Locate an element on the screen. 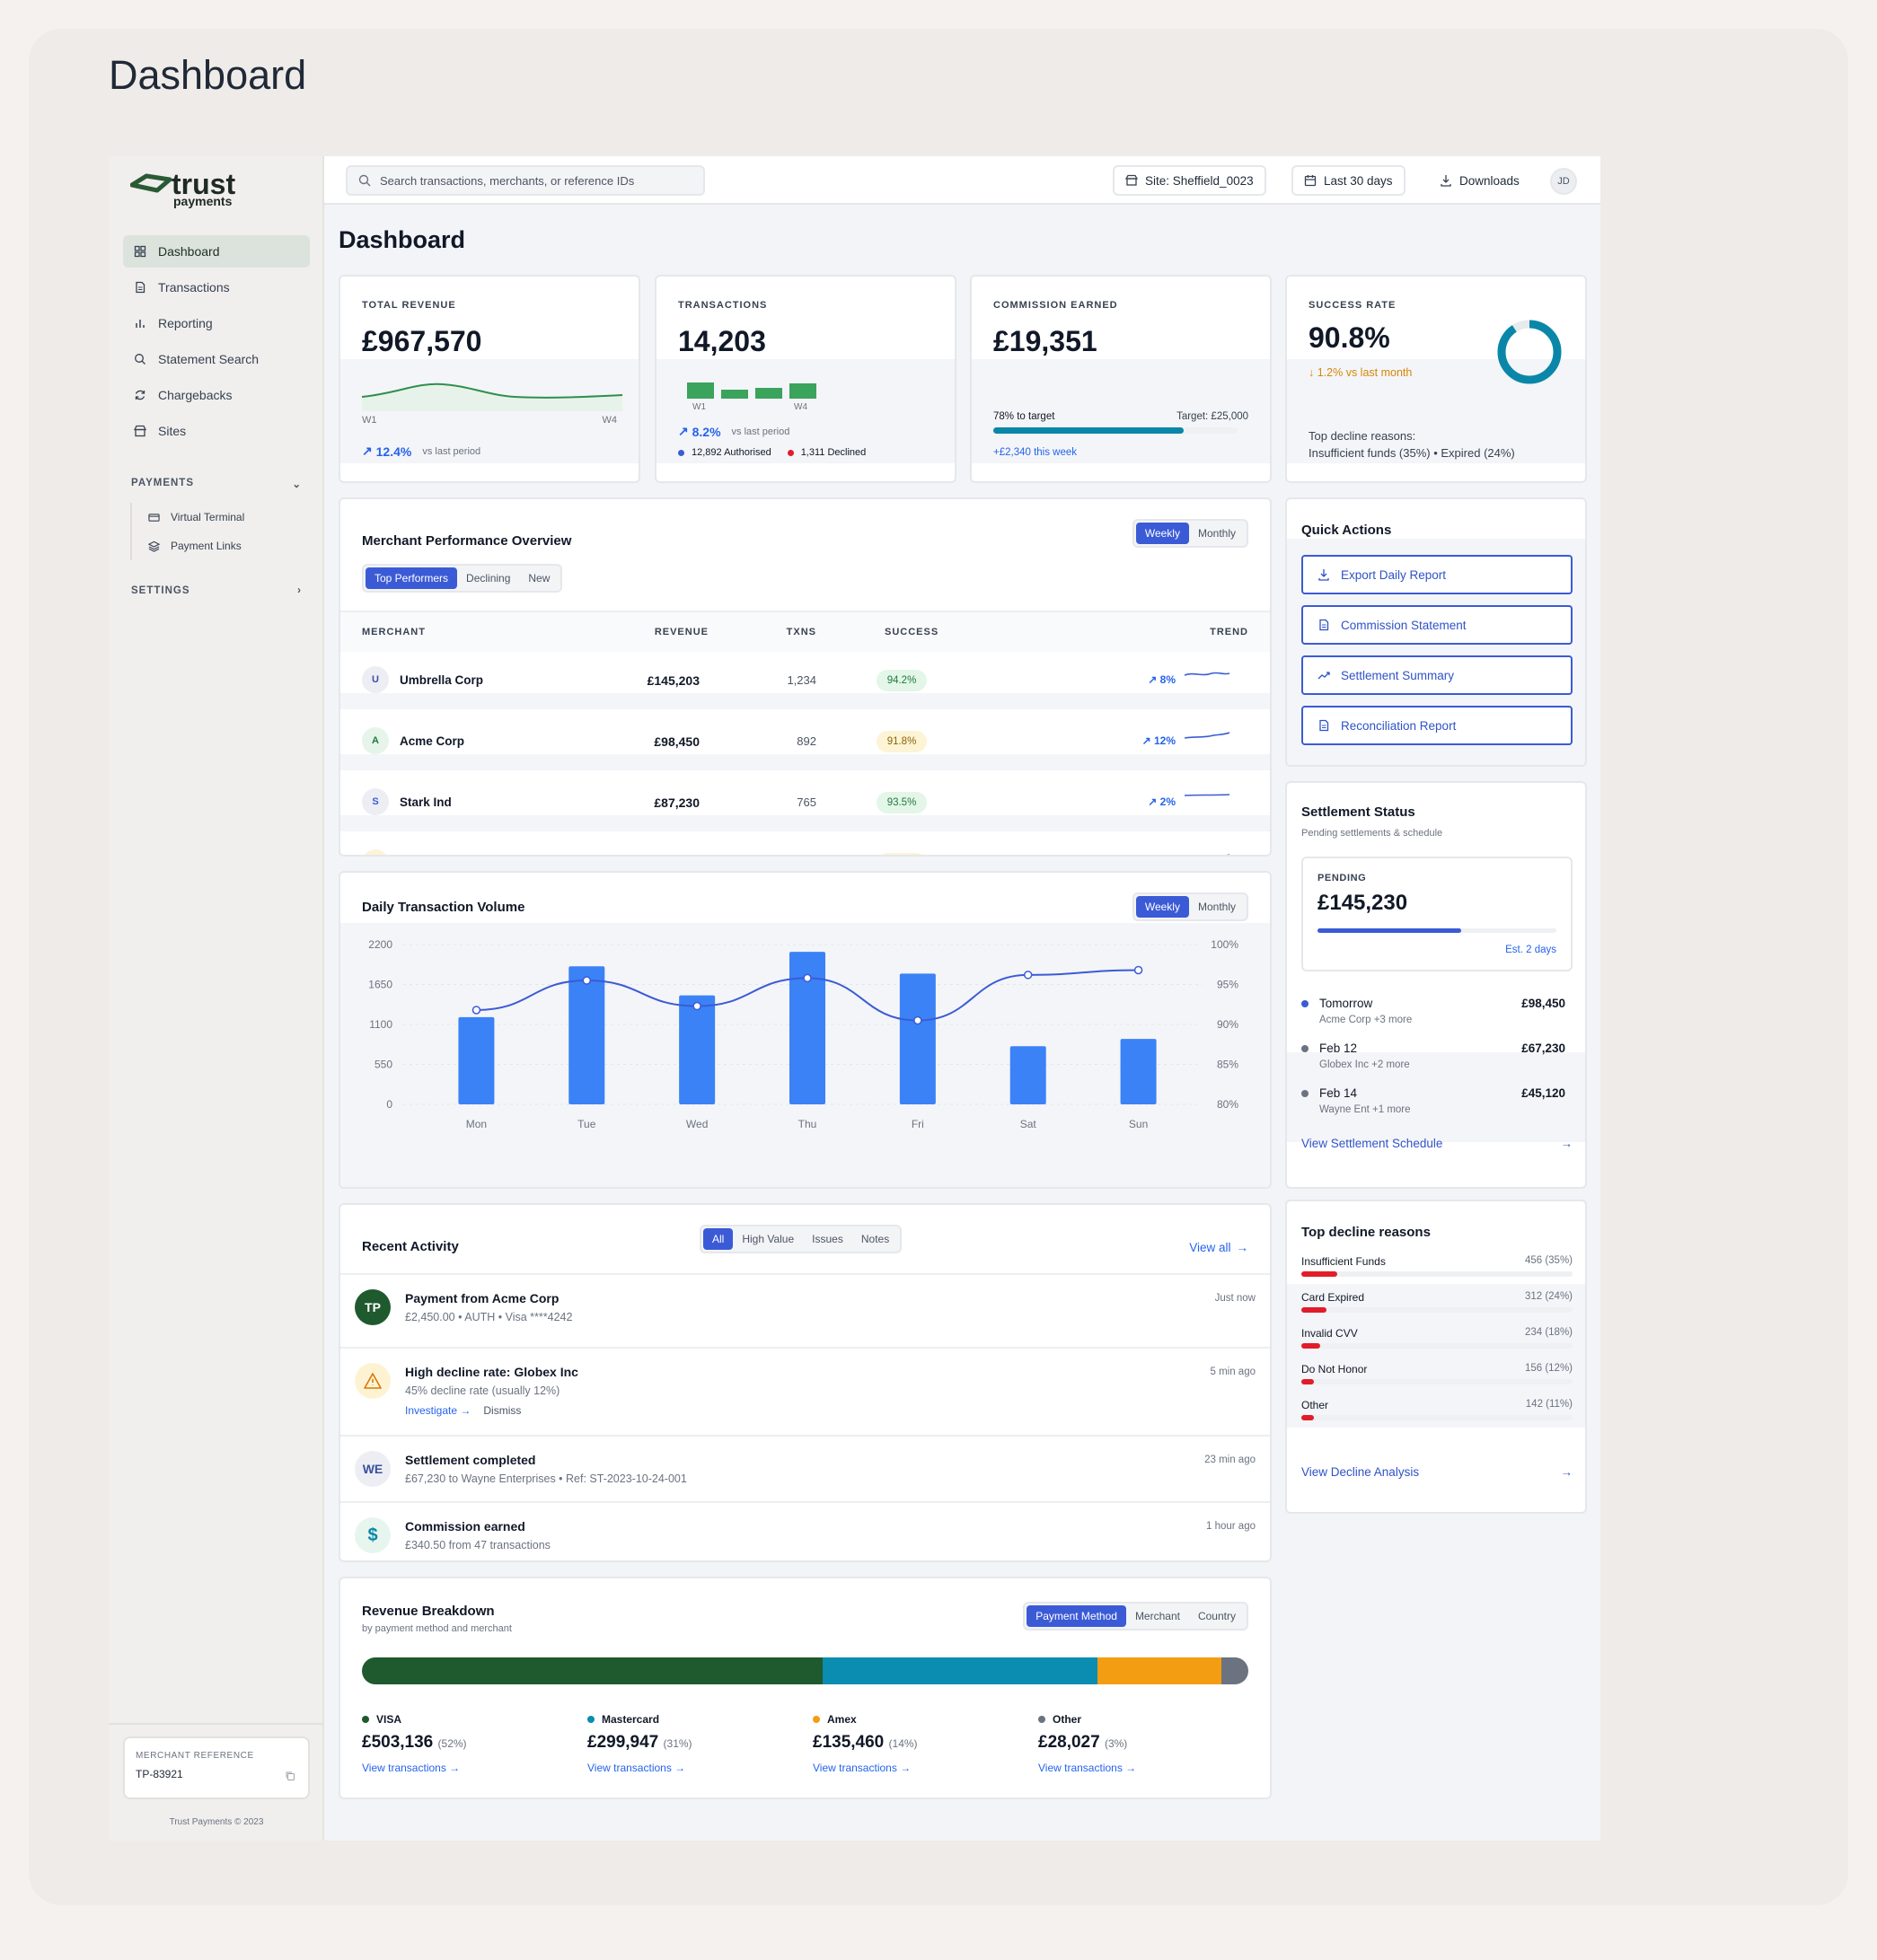 This screenshot has height=1960, width=1877. tab-merchant: Merchant is located at coordinates (1157, 1616).